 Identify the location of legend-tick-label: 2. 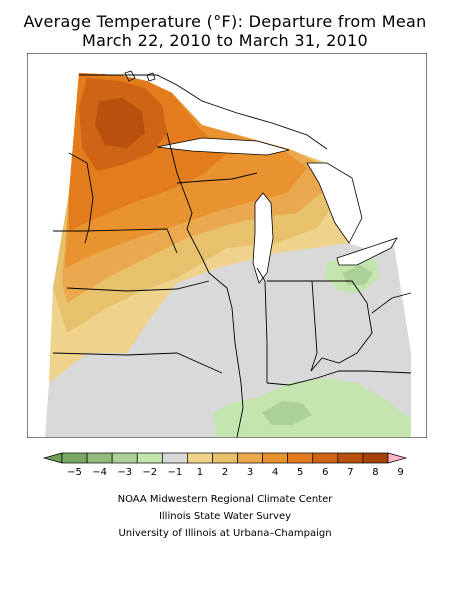
(225, 472).